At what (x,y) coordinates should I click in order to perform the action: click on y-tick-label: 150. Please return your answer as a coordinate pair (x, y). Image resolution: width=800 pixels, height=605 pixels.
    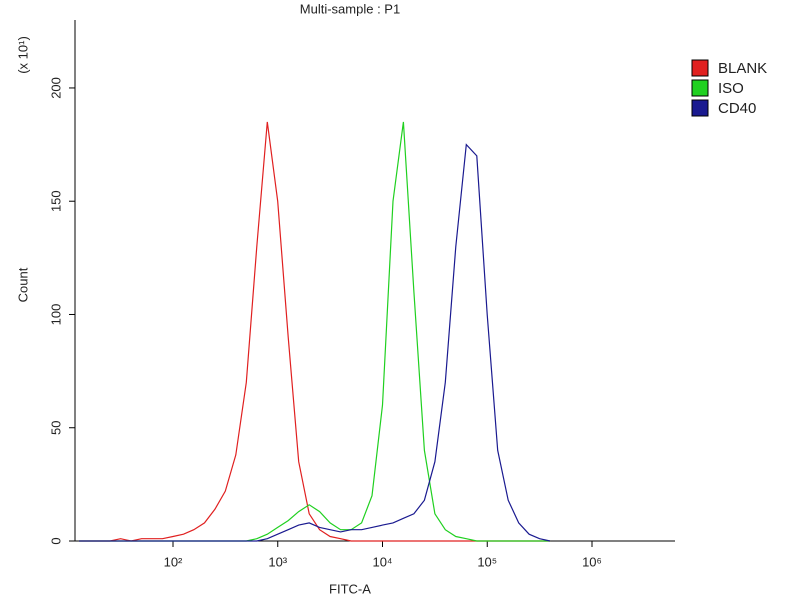
    Looking at the image, I should click on (55, 201).